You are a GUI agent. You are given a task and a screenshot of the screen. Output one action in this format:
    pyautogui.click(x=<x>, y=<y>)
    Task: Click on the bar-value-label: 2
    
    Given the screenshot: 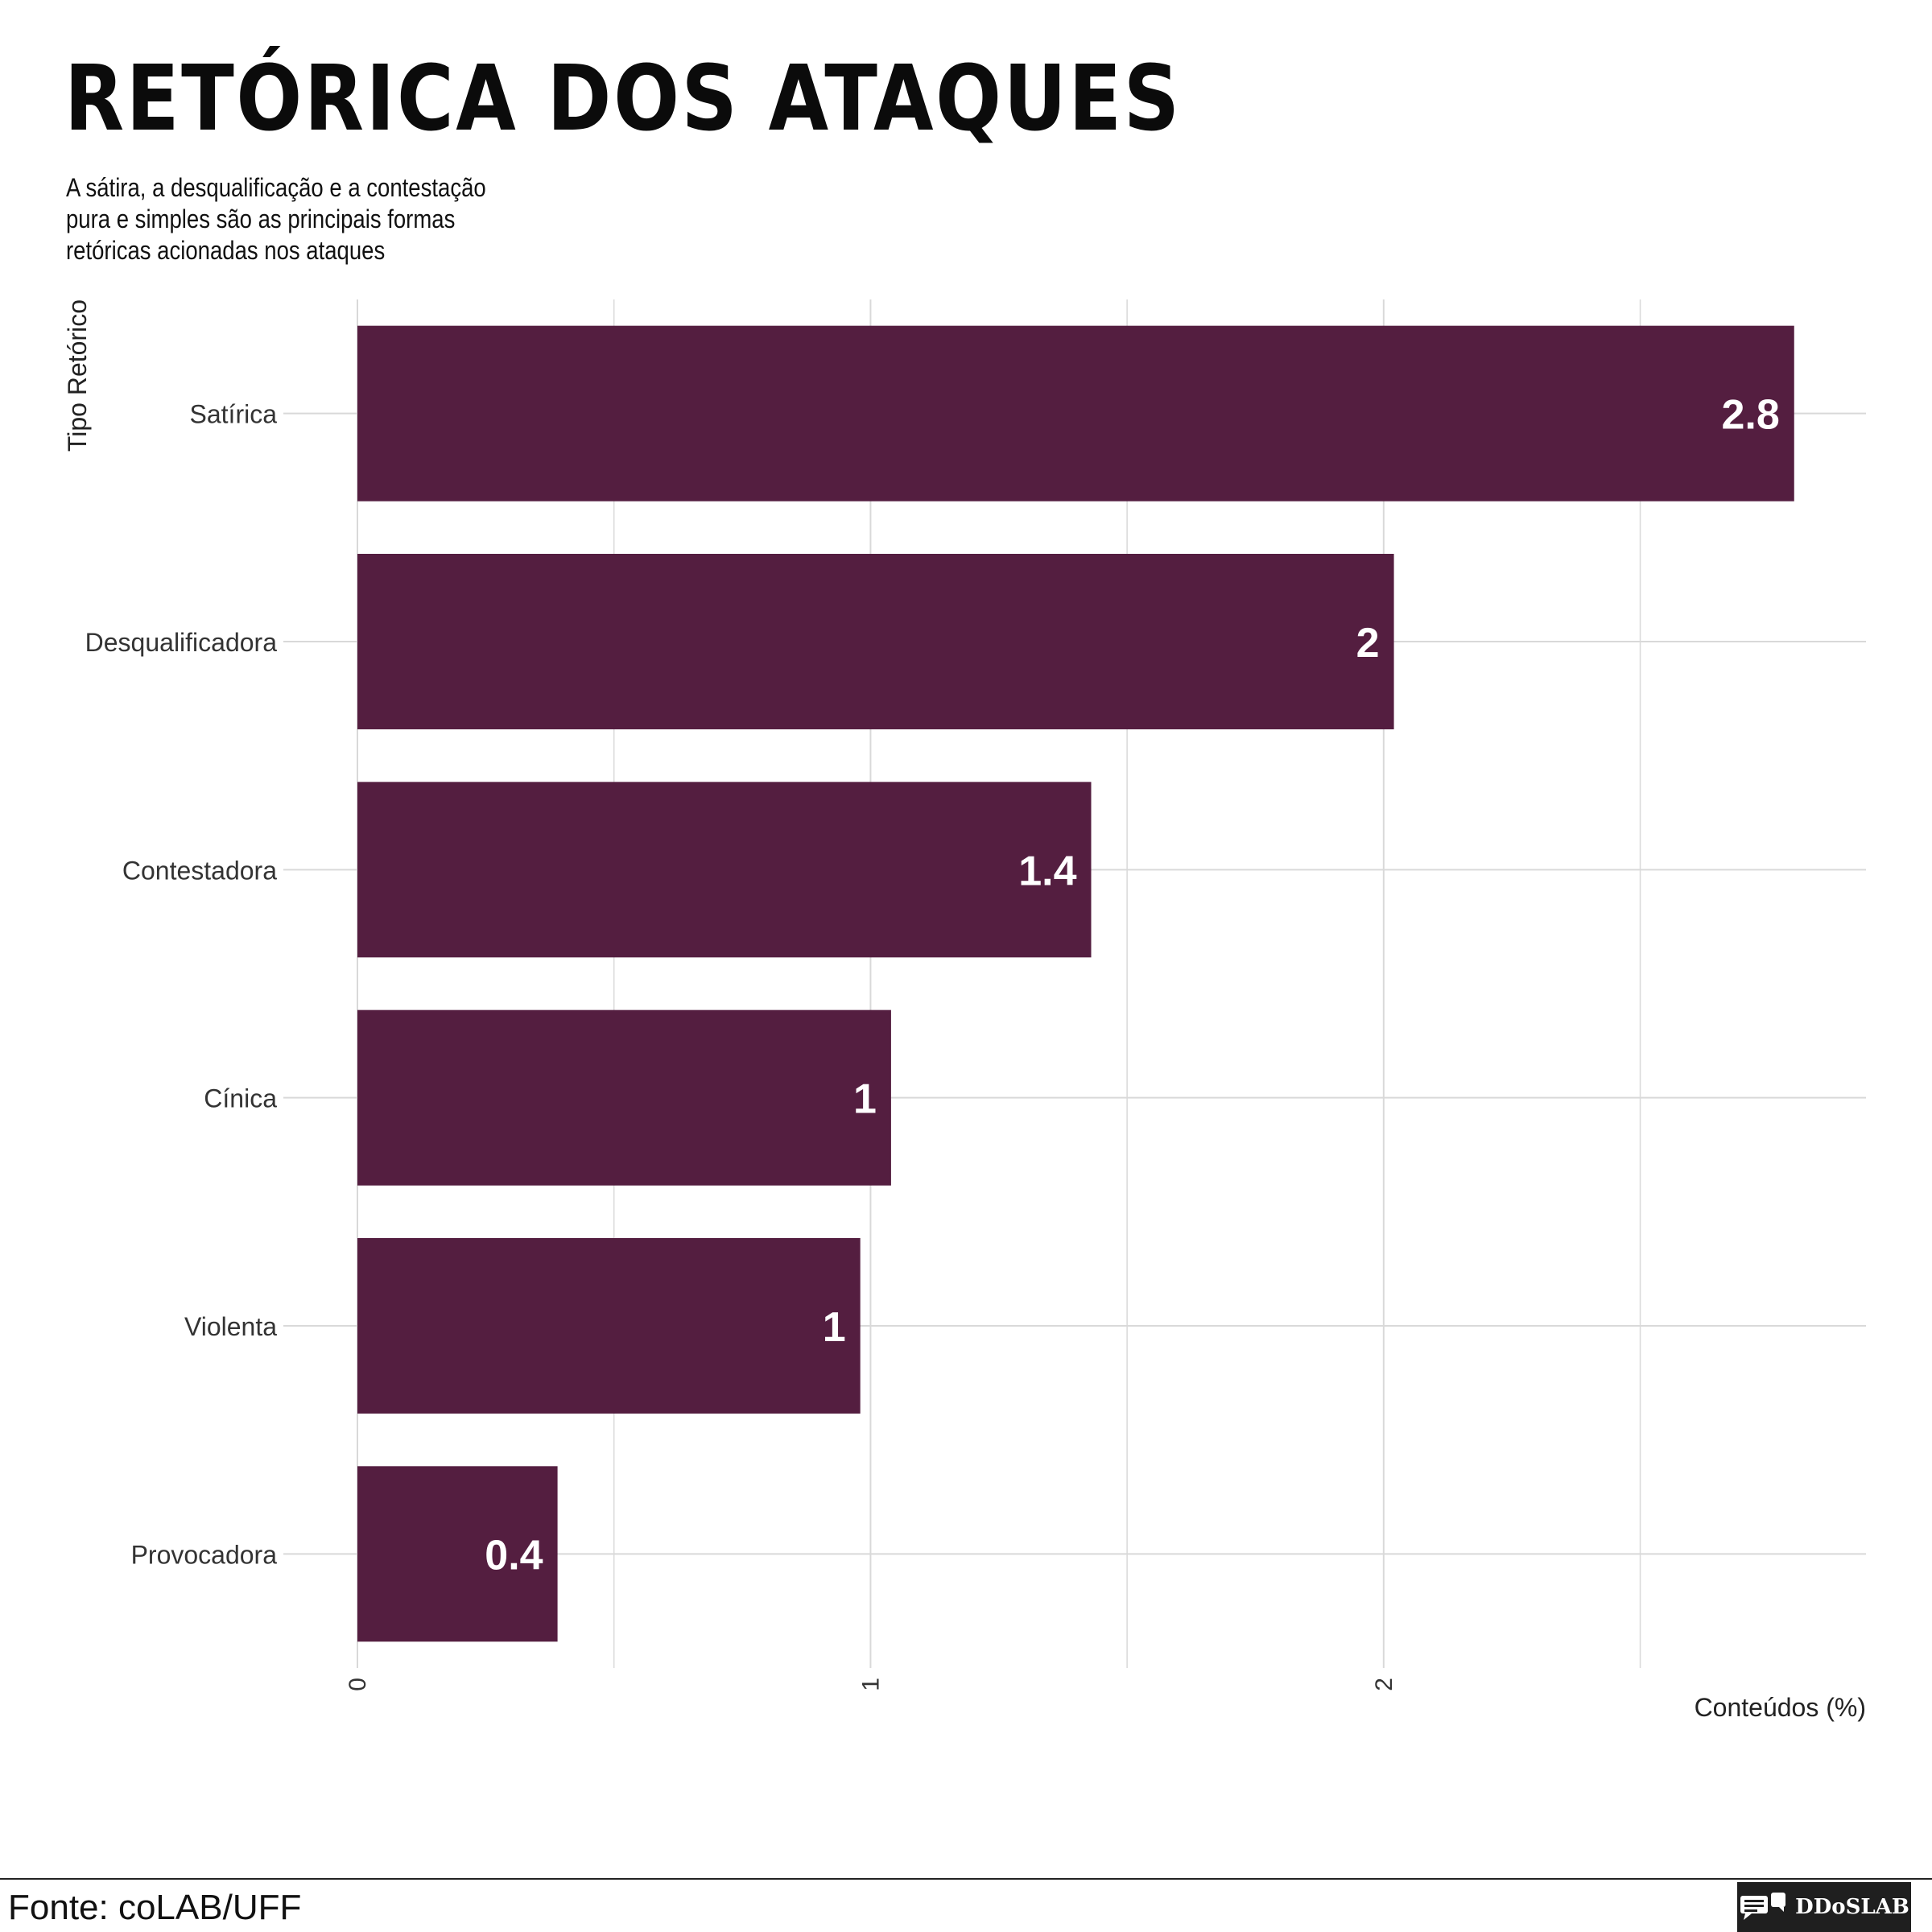 What is the action you would take?
    pyautogui.click(x=1368, y=643)
    